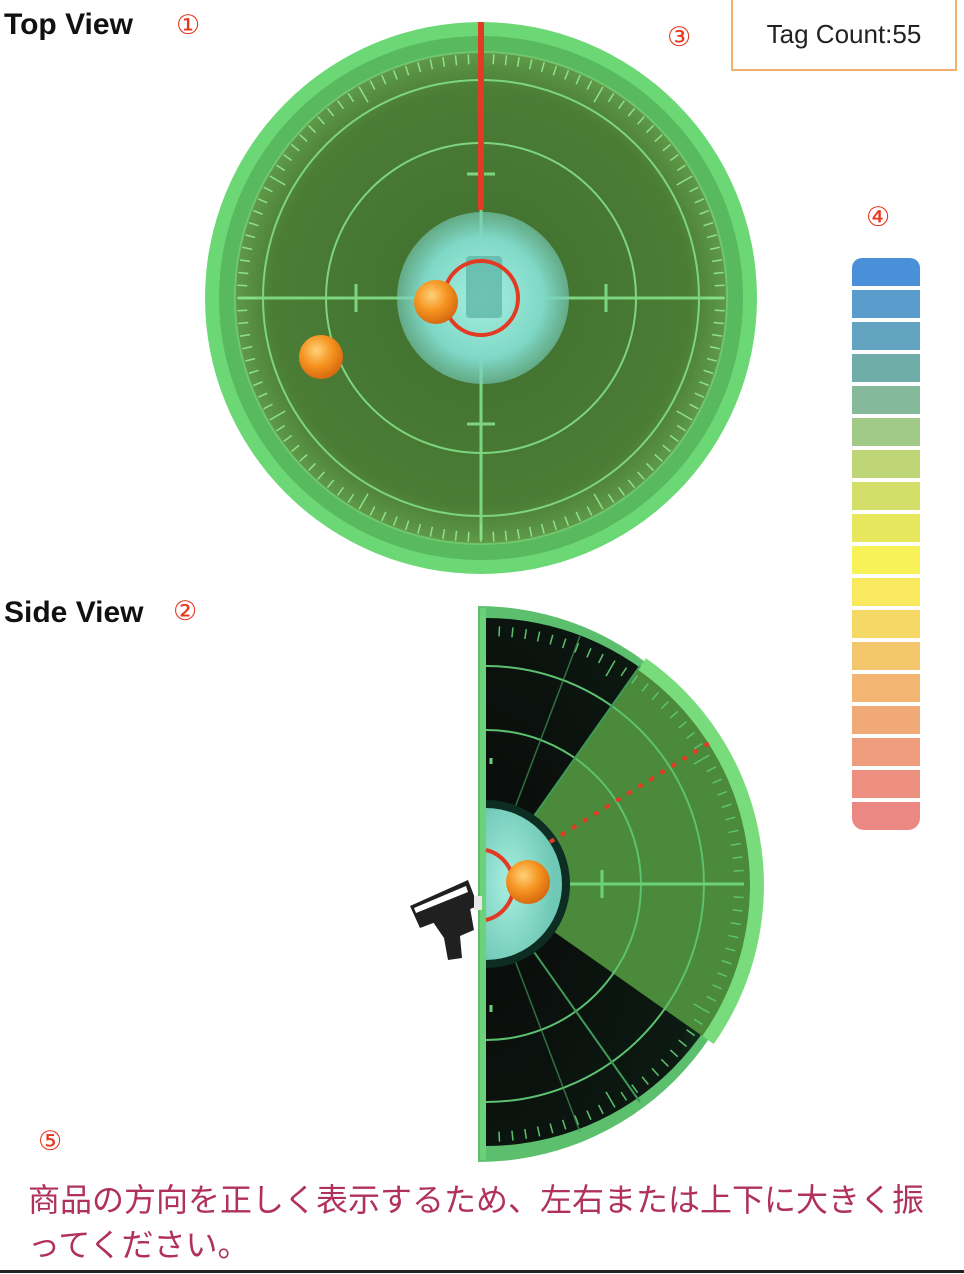 This screenshot has width=964, height=1274. I want to click on top-view-title: Top View, so click(68, 24).